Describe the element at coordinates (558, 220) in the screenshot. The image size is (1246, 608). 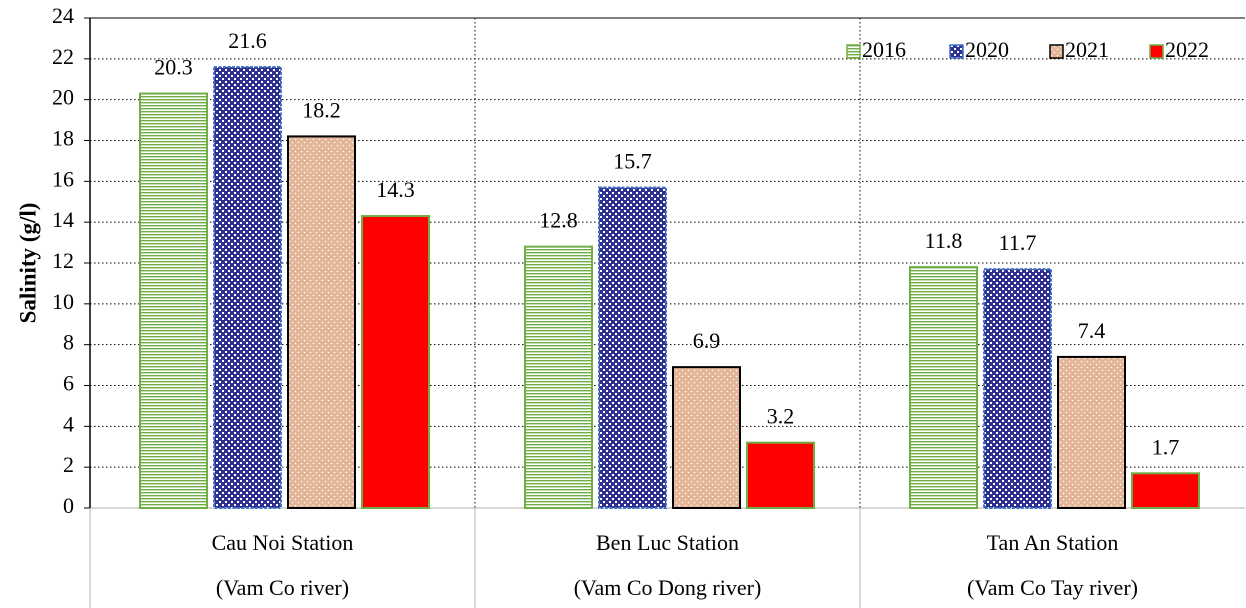
I see `data-label: 12.8` at that location.